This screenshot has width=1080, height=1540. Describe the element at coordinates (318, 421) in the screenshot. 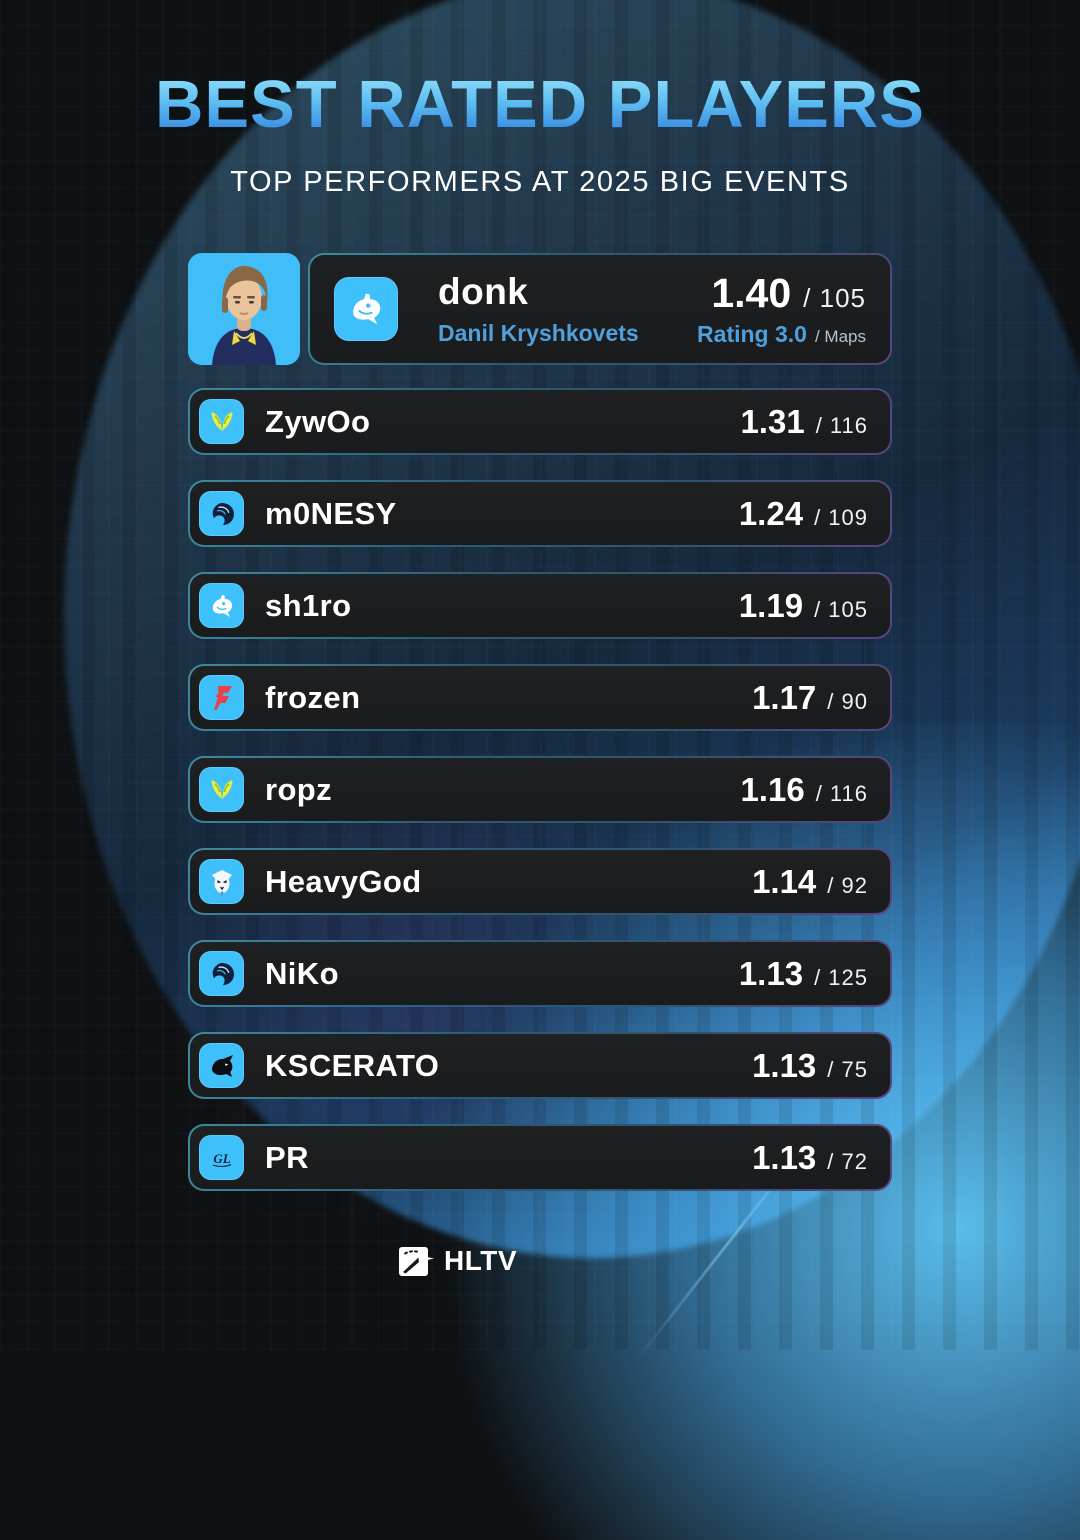

I see `player-nickname: ZywOo` at that location.